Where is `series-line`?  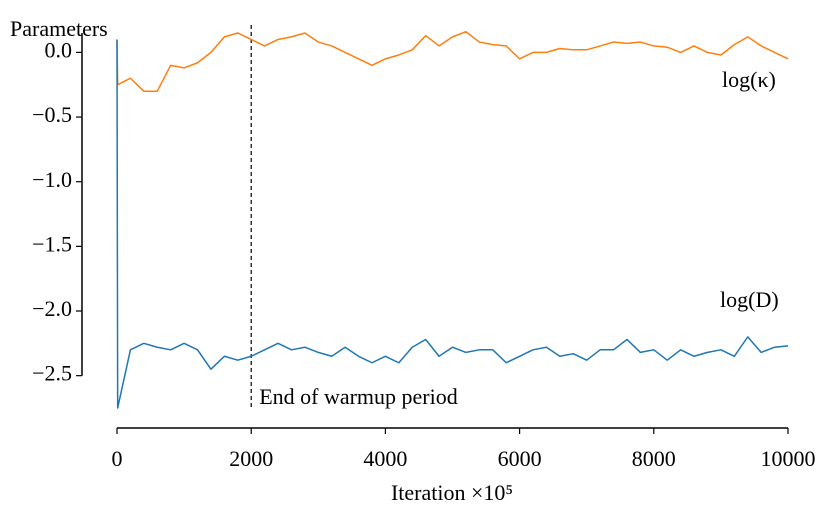 series-line is located at coordinates (452, 61).